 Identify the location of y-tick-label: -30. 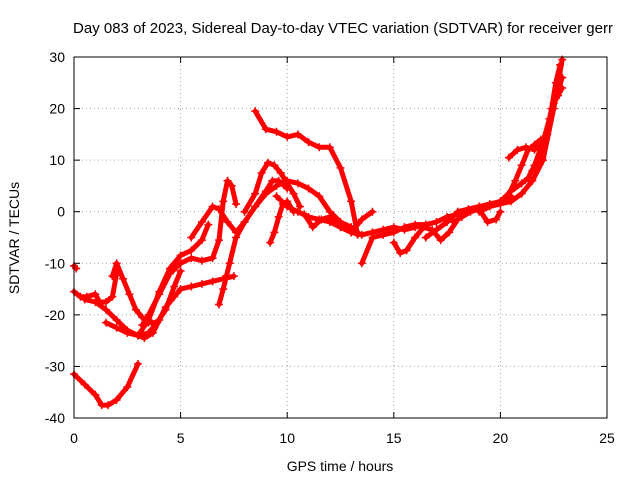
(55, 366).